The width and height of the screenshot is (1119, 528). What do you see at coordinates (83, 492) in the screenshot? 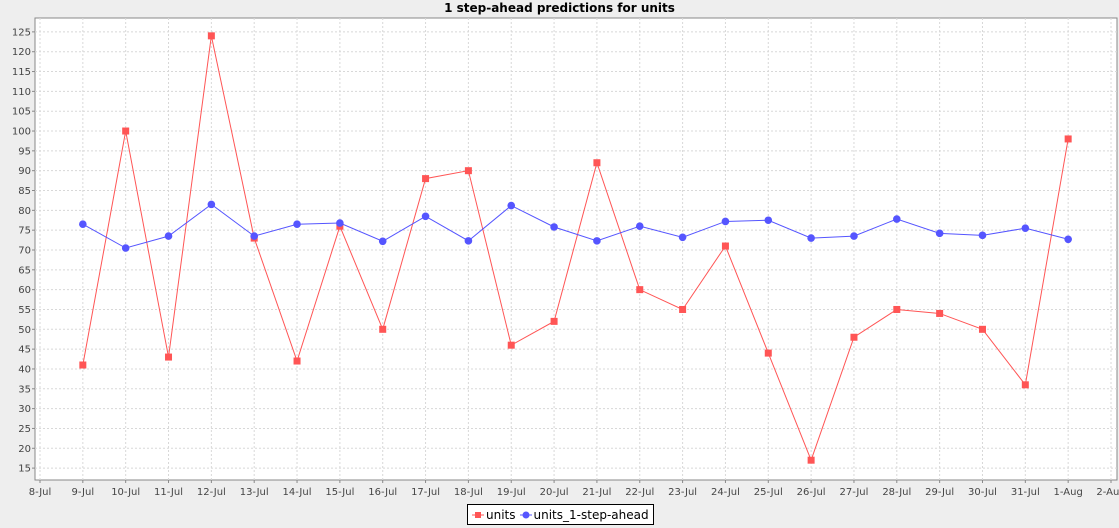
I see `x-tick-label: 9-Jul` at bounding box center [83, 492].